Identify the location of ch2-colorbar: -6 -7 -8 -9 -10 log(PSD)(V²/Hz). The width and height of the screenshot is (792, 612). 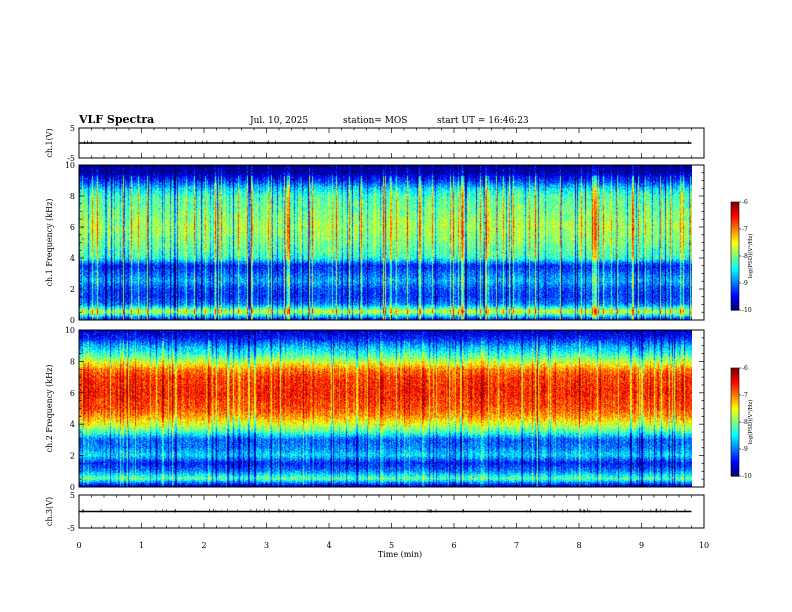
(742, 422).